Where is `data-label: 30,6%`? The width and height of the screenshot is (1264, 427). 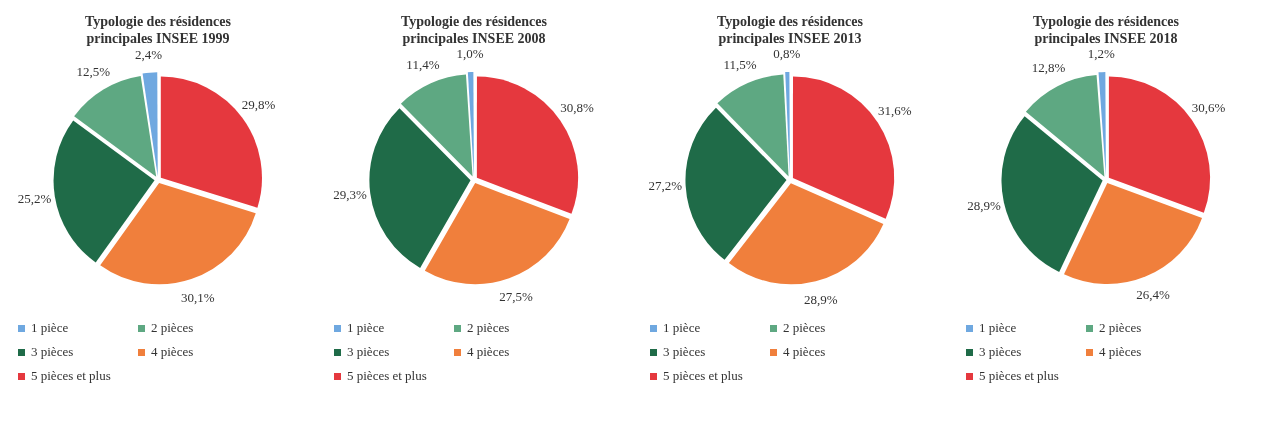
data-label: 30,6% is located at coordinates (1208, 107).